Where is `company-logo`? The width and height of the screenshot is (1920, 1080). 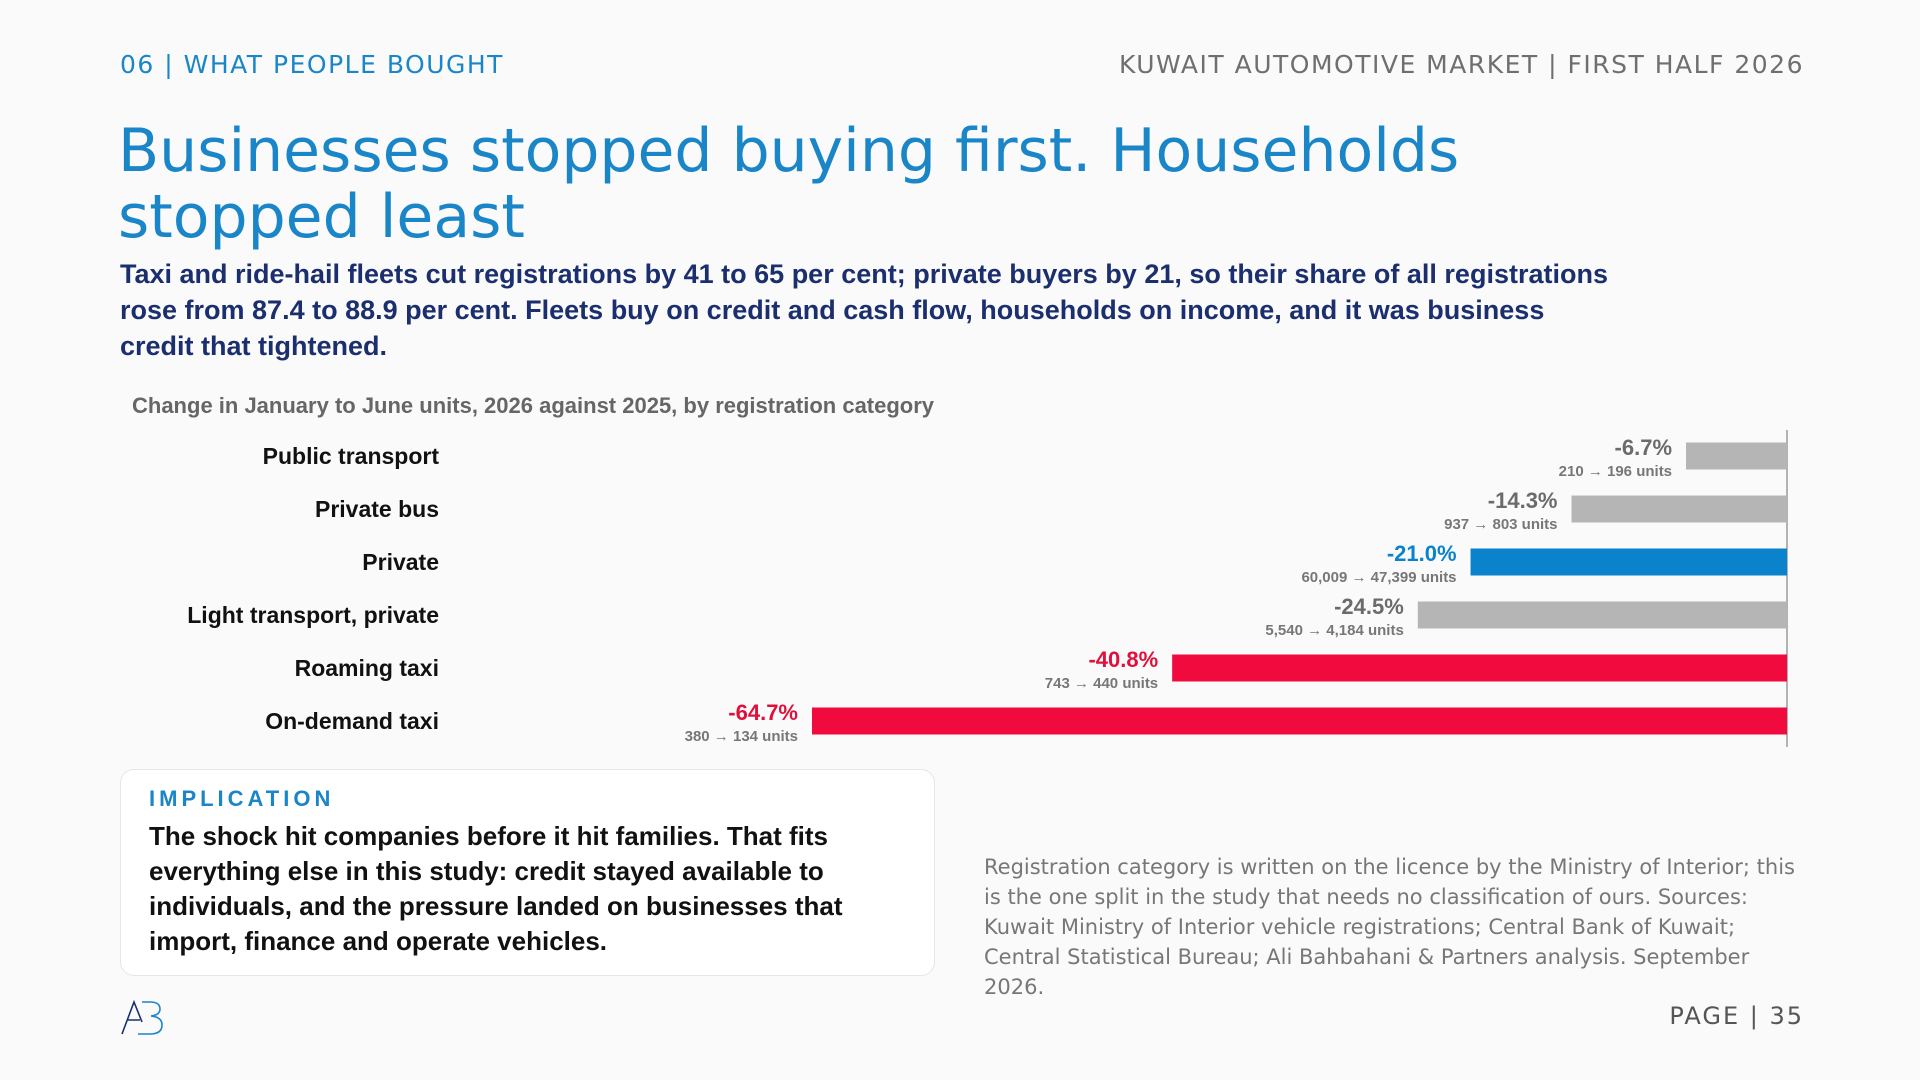
company-logo is located at coordinates (142, 1017).